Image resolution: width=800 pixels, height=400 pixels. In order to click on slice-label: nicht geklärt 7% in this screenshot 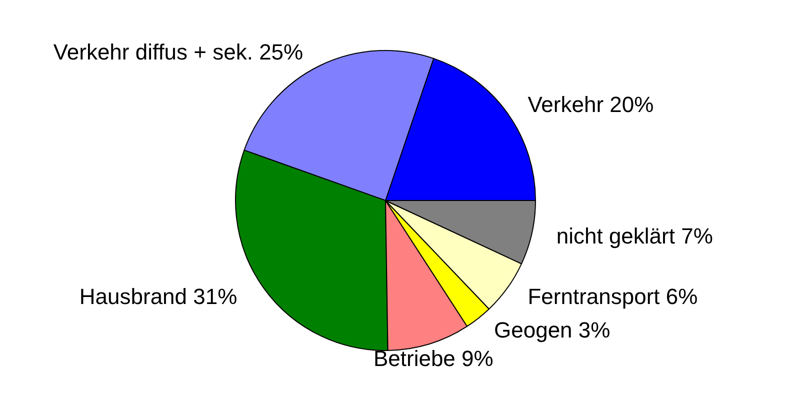, I will do `click(634, 236)`.